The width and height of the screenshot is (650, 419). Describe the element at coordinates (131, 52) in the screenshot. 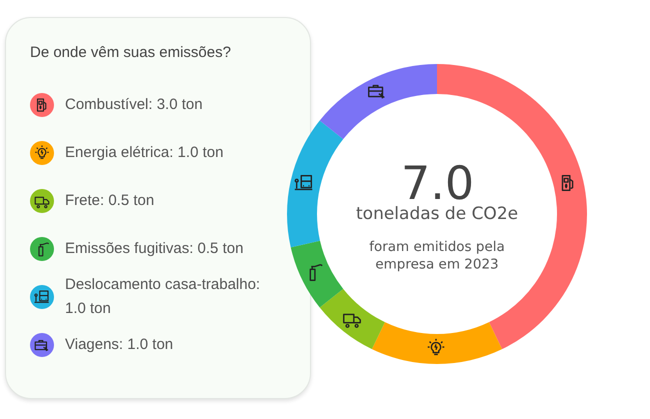

I see `legend-title: De onde vêm suas emissões?` at that location.